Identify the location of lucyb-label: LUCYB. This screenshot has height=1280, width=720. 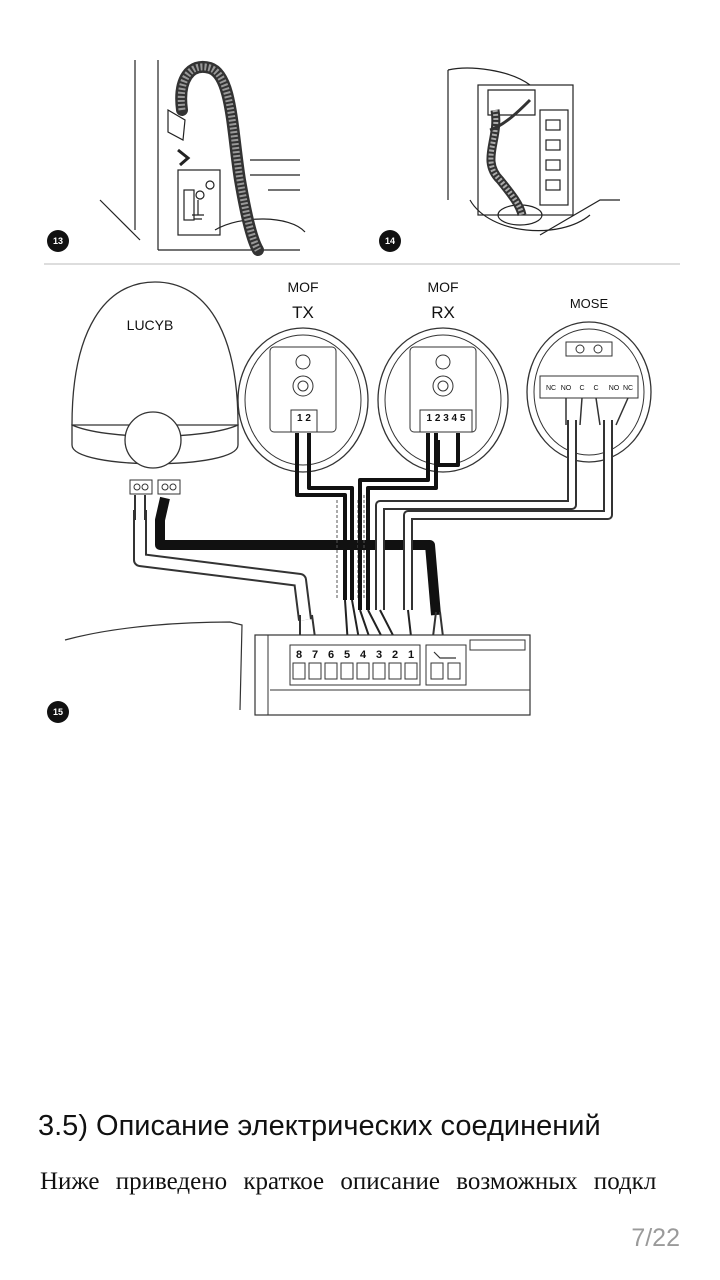
(150, 325).